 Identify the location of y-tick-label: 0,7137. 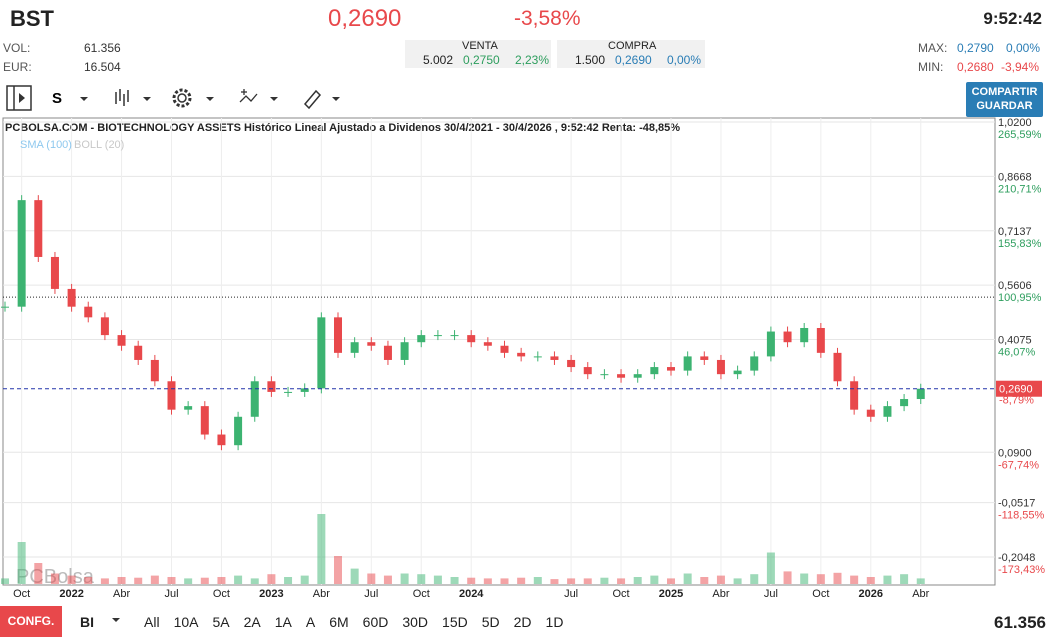
(1015, 232).